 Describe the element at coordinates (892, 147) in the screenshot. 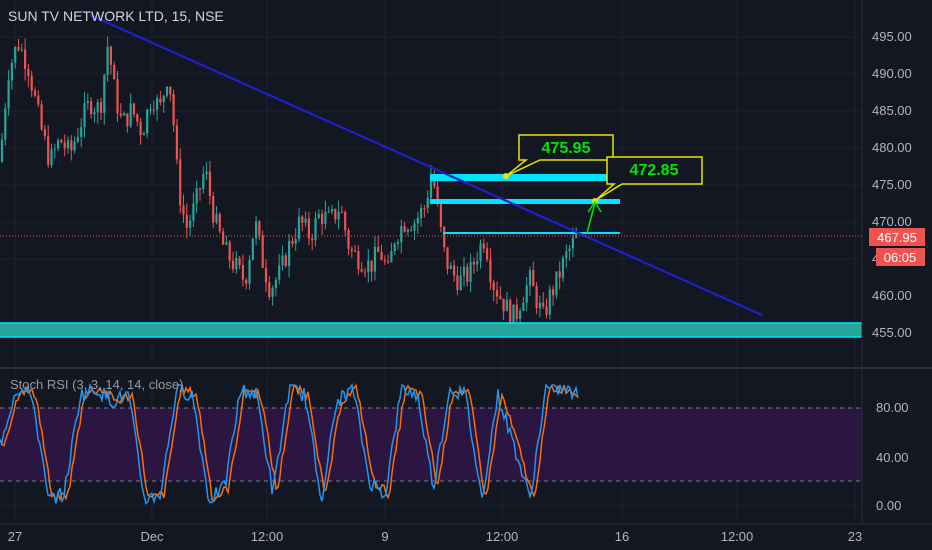

I see `price-tick-label: 480.00` at that location.